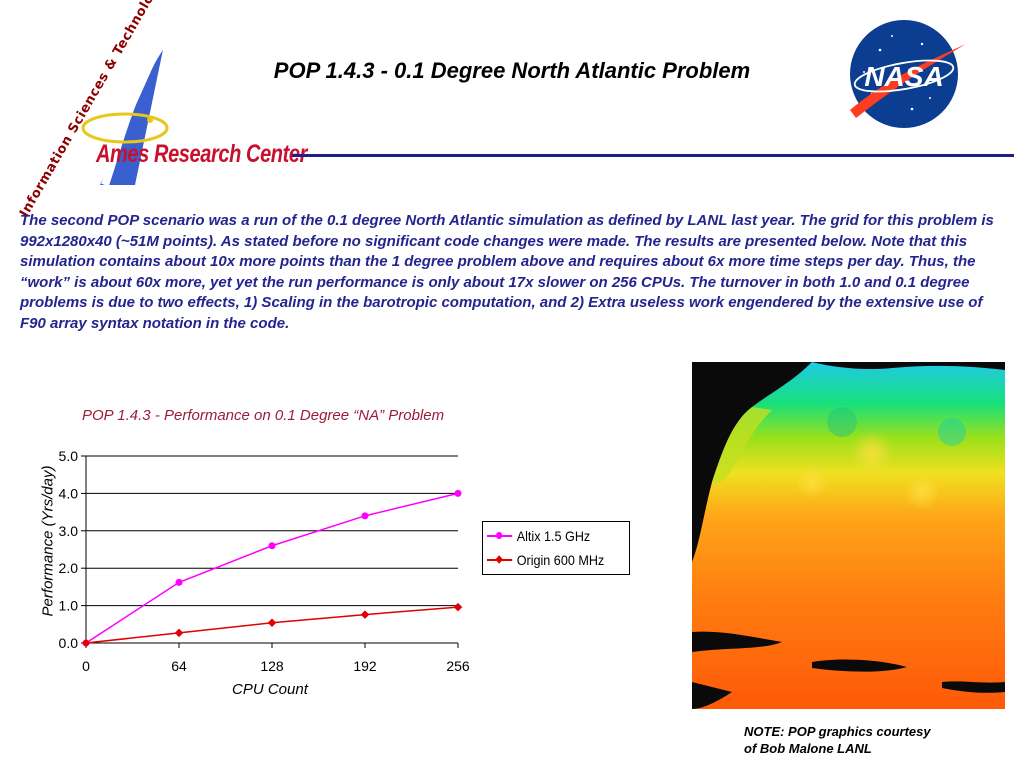  I want to click on legend-swatch-origin, so click(500, 560).